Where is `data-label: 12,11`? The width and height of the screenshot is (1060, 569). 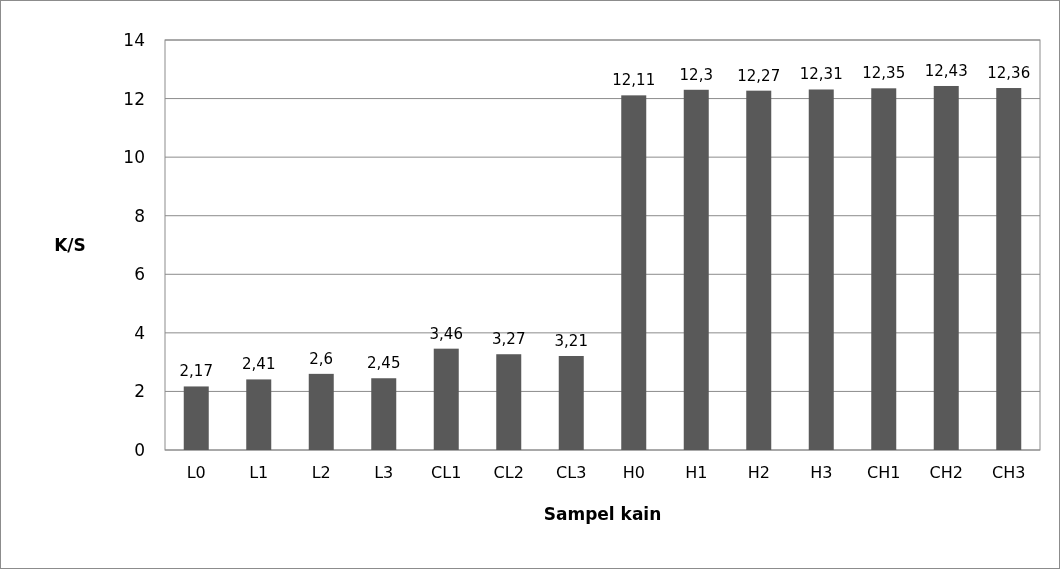
data-label: 12,11 is located at coordinates (634, 80).